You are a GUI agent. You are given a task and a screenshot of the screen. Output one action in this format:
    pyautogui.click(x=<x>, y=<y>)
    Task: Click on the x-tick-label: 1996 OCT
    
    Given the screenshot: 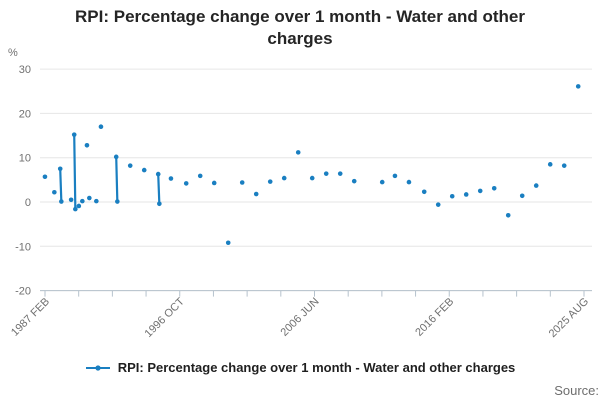 What is the action you would take?
    pyautogui.click(x=165, y=317)
    